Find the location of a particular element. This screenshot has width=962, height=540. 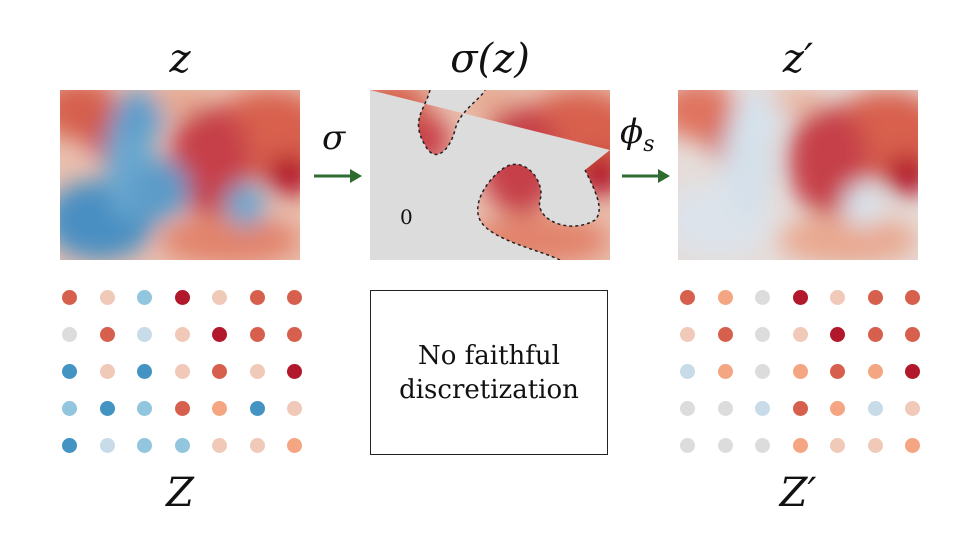

title-sigma-z: σ(z) is located at coordinates (490, 59).